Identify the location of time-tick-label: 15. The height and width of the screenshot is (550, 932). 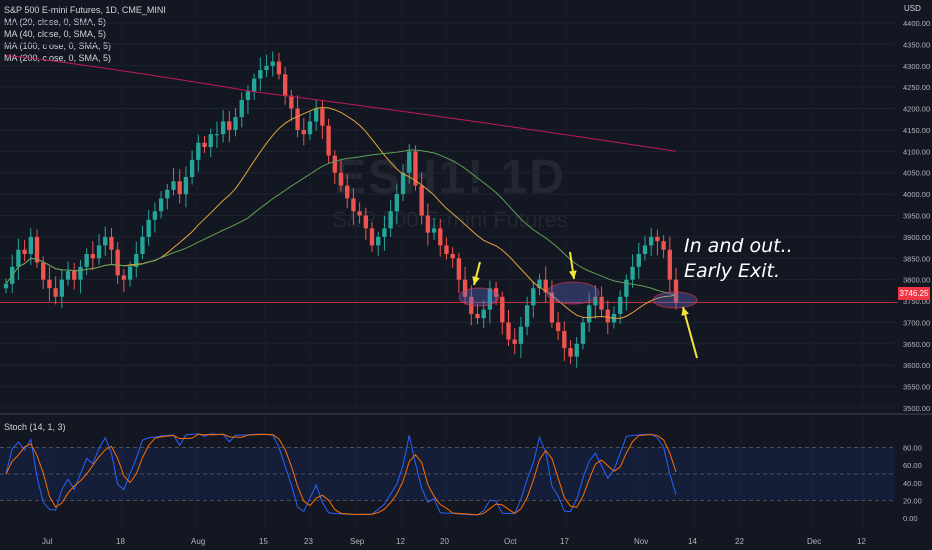
(263, 541).